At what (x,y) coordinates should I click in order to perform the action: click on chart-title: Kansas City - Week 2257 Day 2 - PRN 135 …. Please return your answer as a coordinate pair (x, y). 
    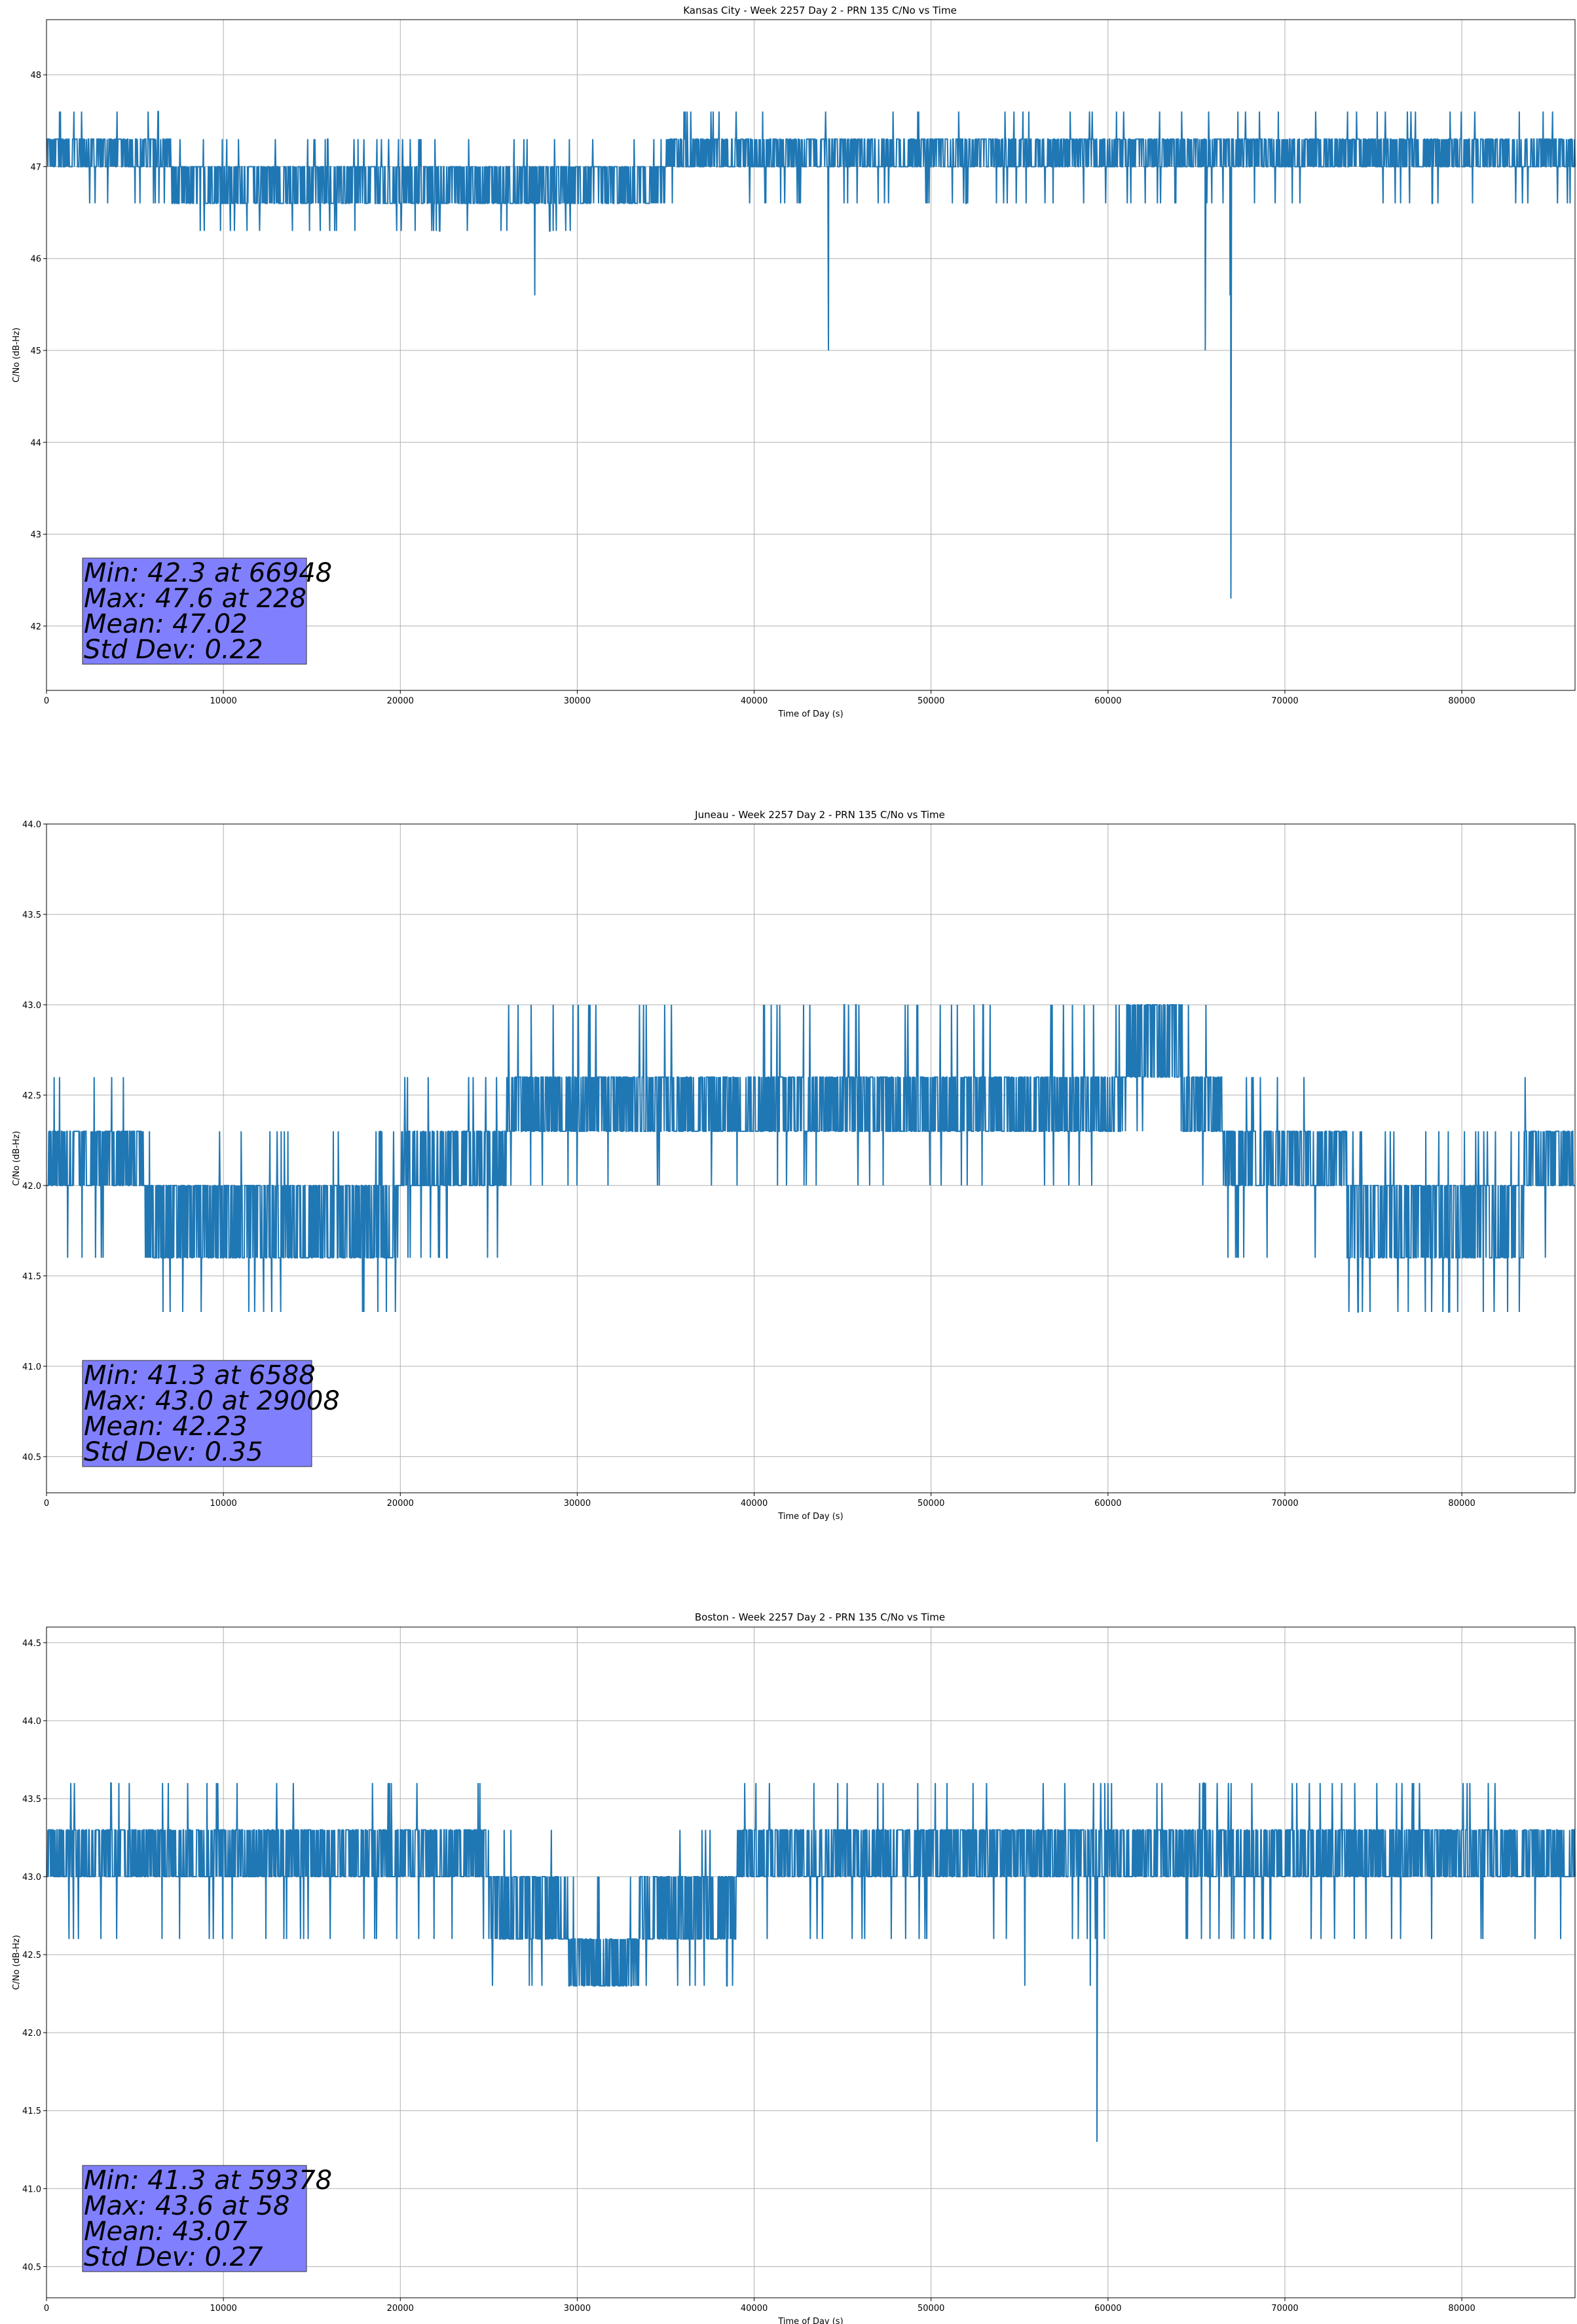
    Looking at the image, I should click on (820, 10).